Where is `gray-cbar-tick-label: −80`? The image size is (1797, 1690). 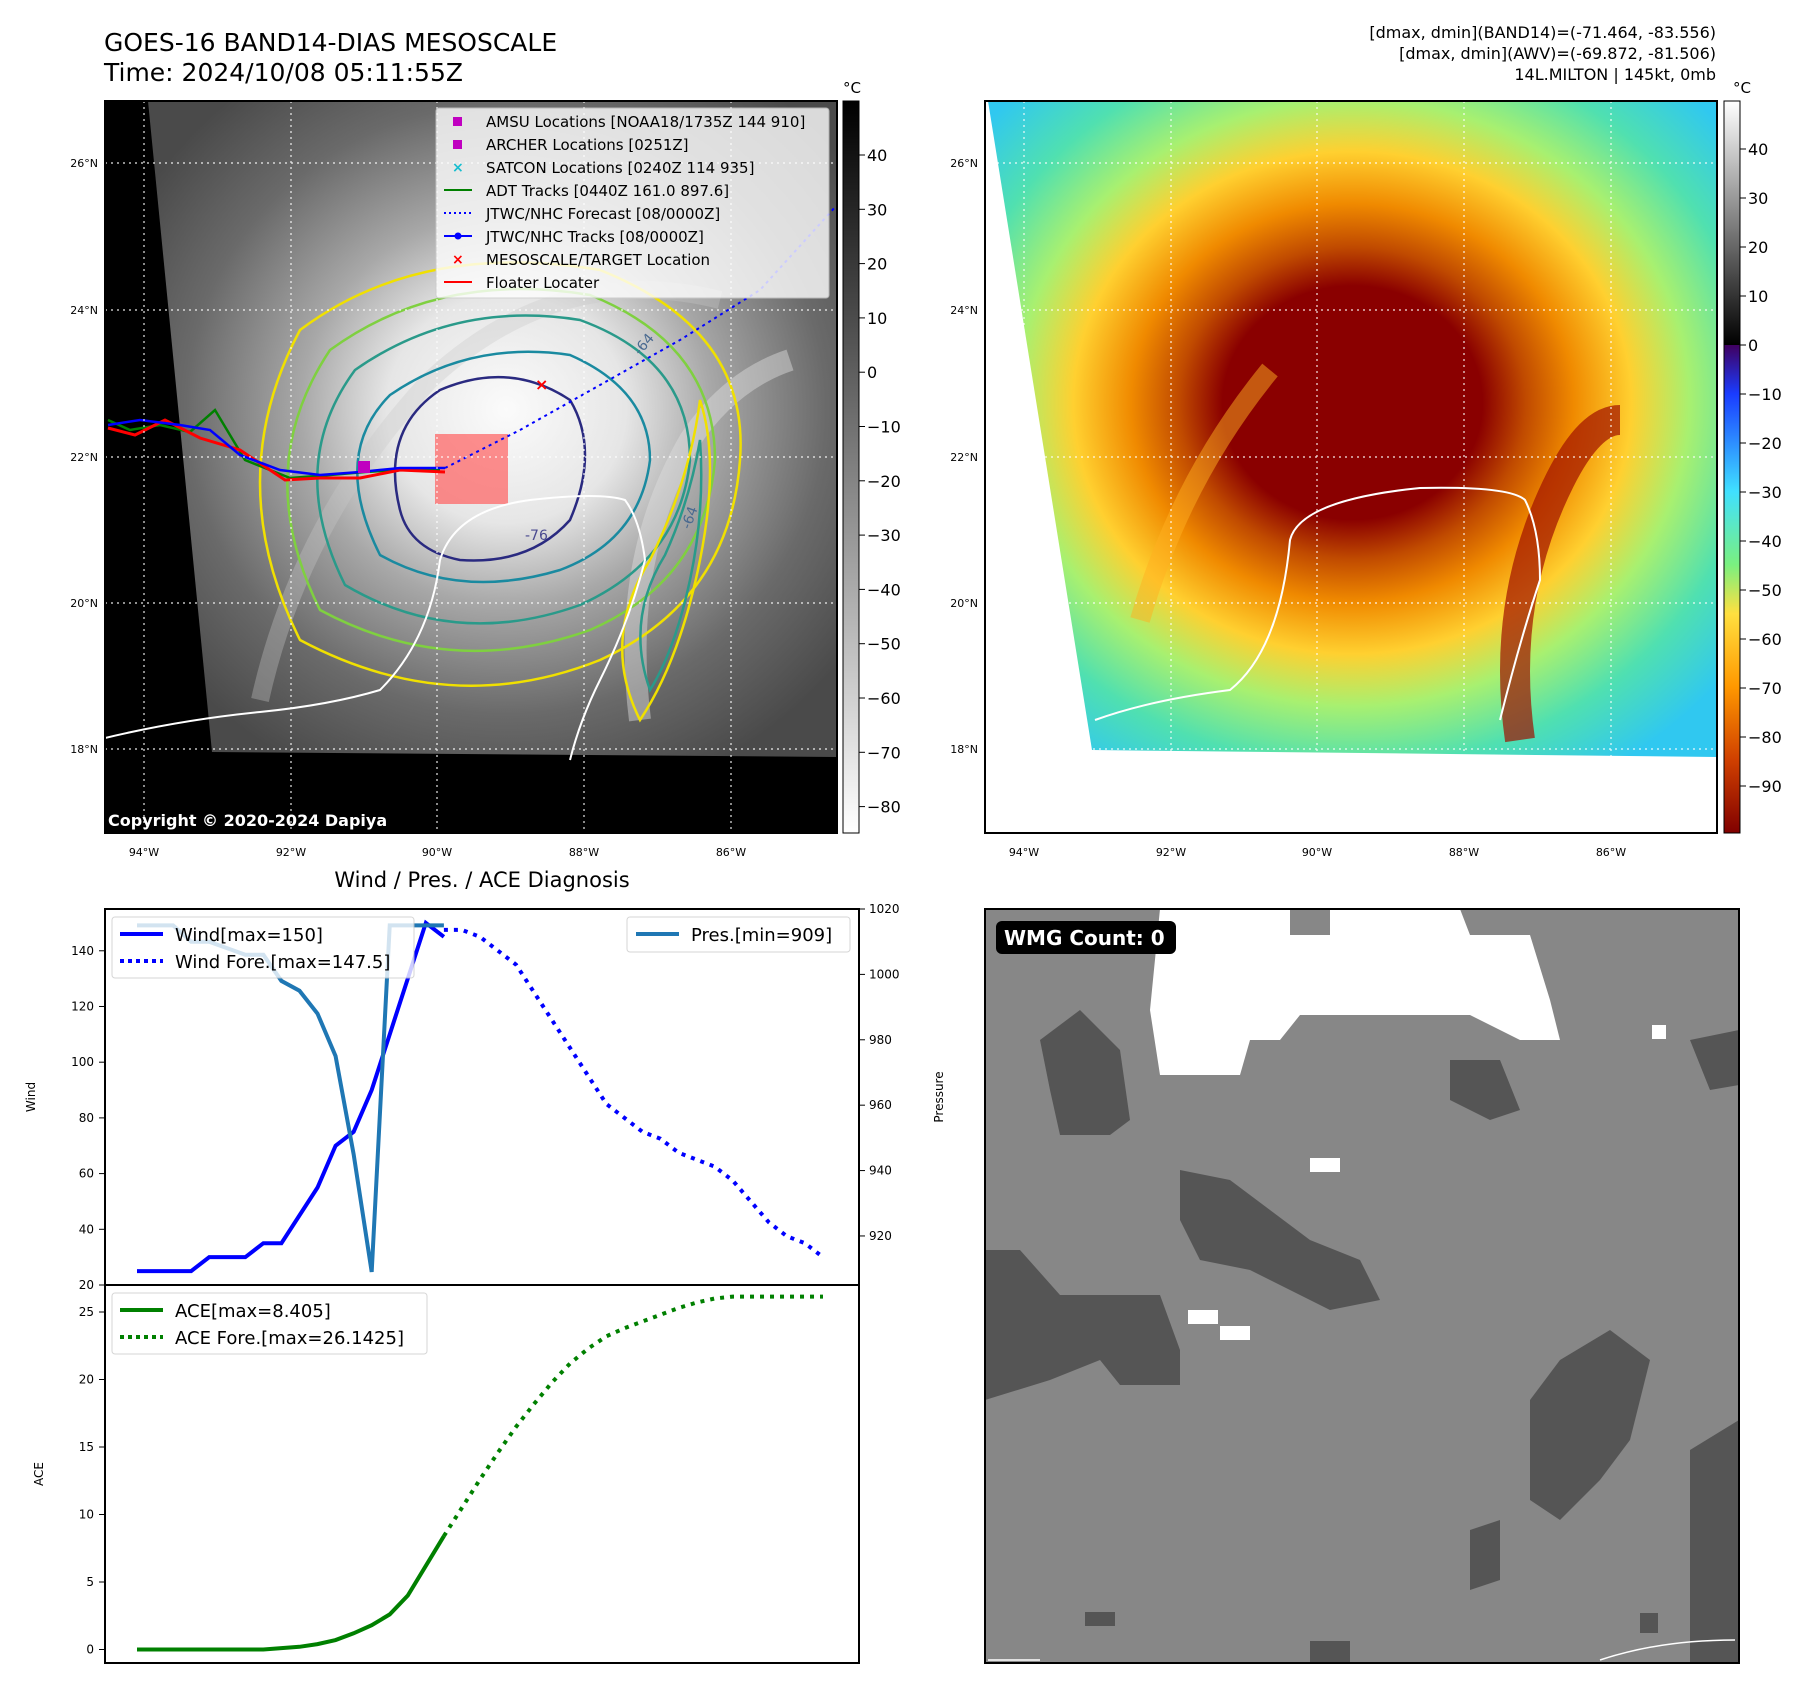 gray-cbar-tick-label: −80 is located at coordinates (884, 807).